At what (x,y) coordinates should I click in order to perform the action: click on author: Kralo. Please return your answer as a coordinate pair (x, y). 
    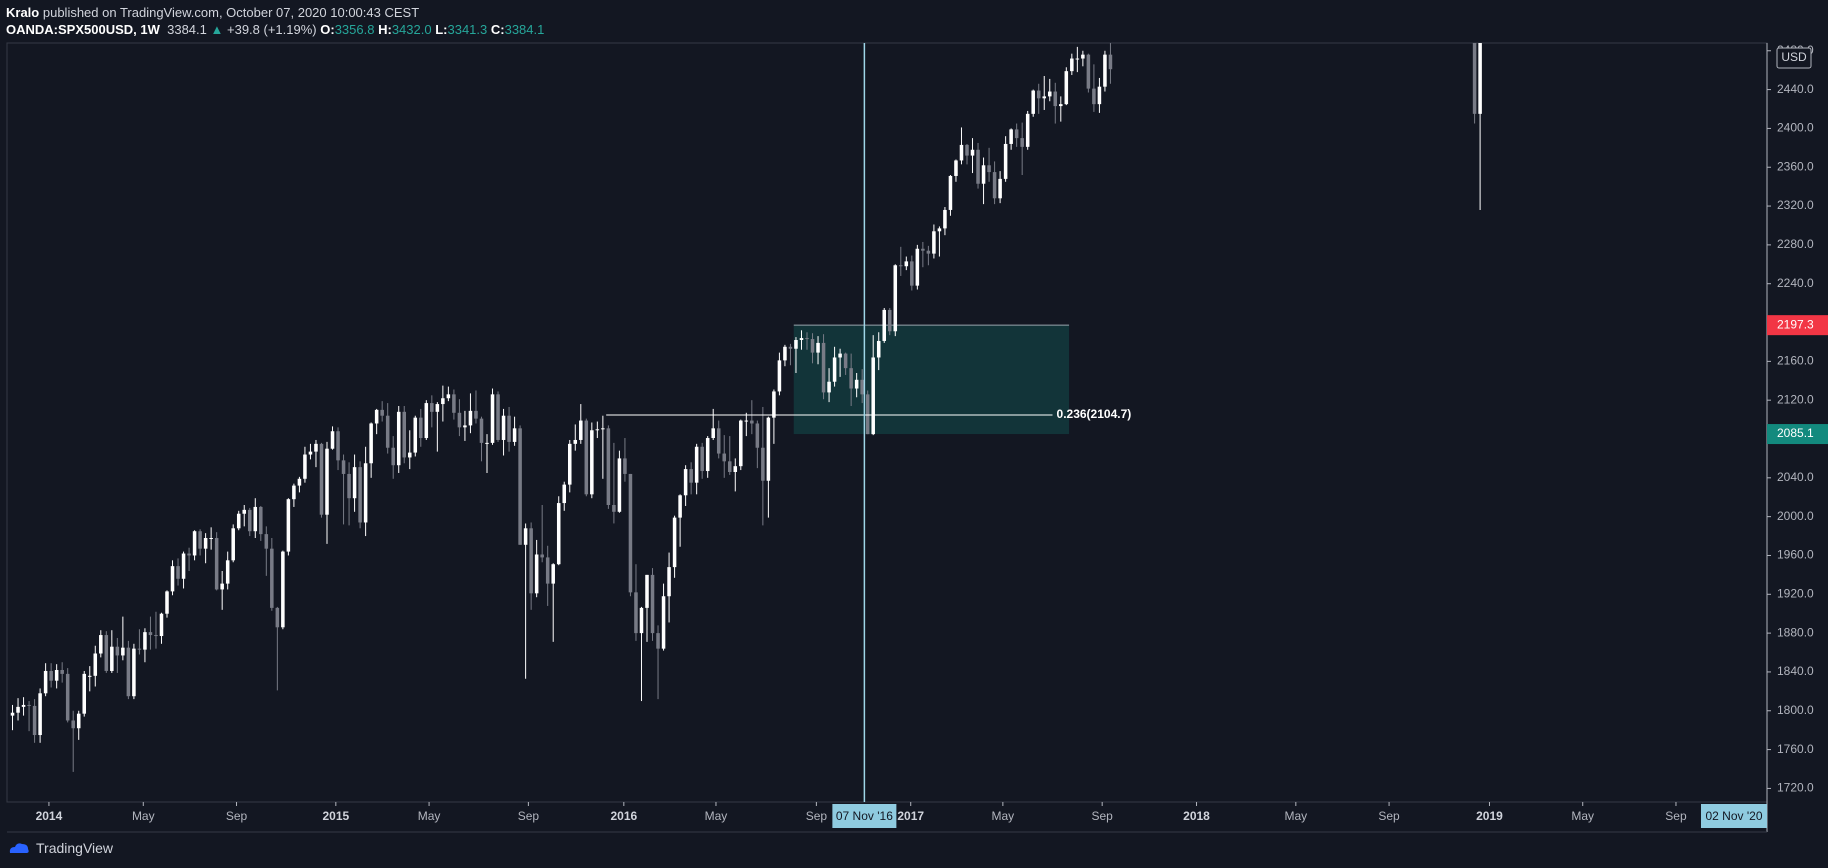
    Looking at the image, I should click on (23, 12).